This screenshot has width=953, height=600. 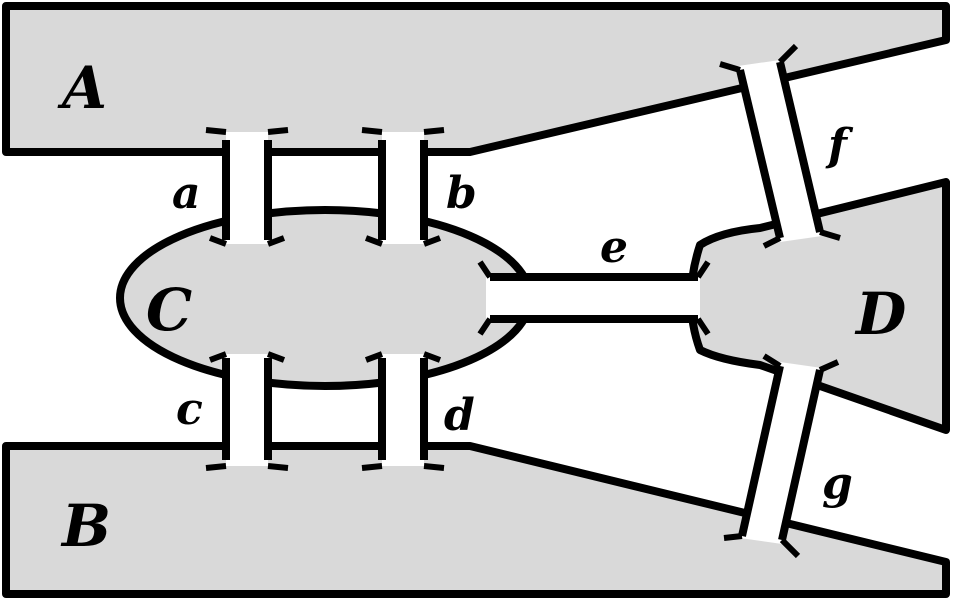 I want to click on label-bridge-b: b, so click(x=461, y=193).